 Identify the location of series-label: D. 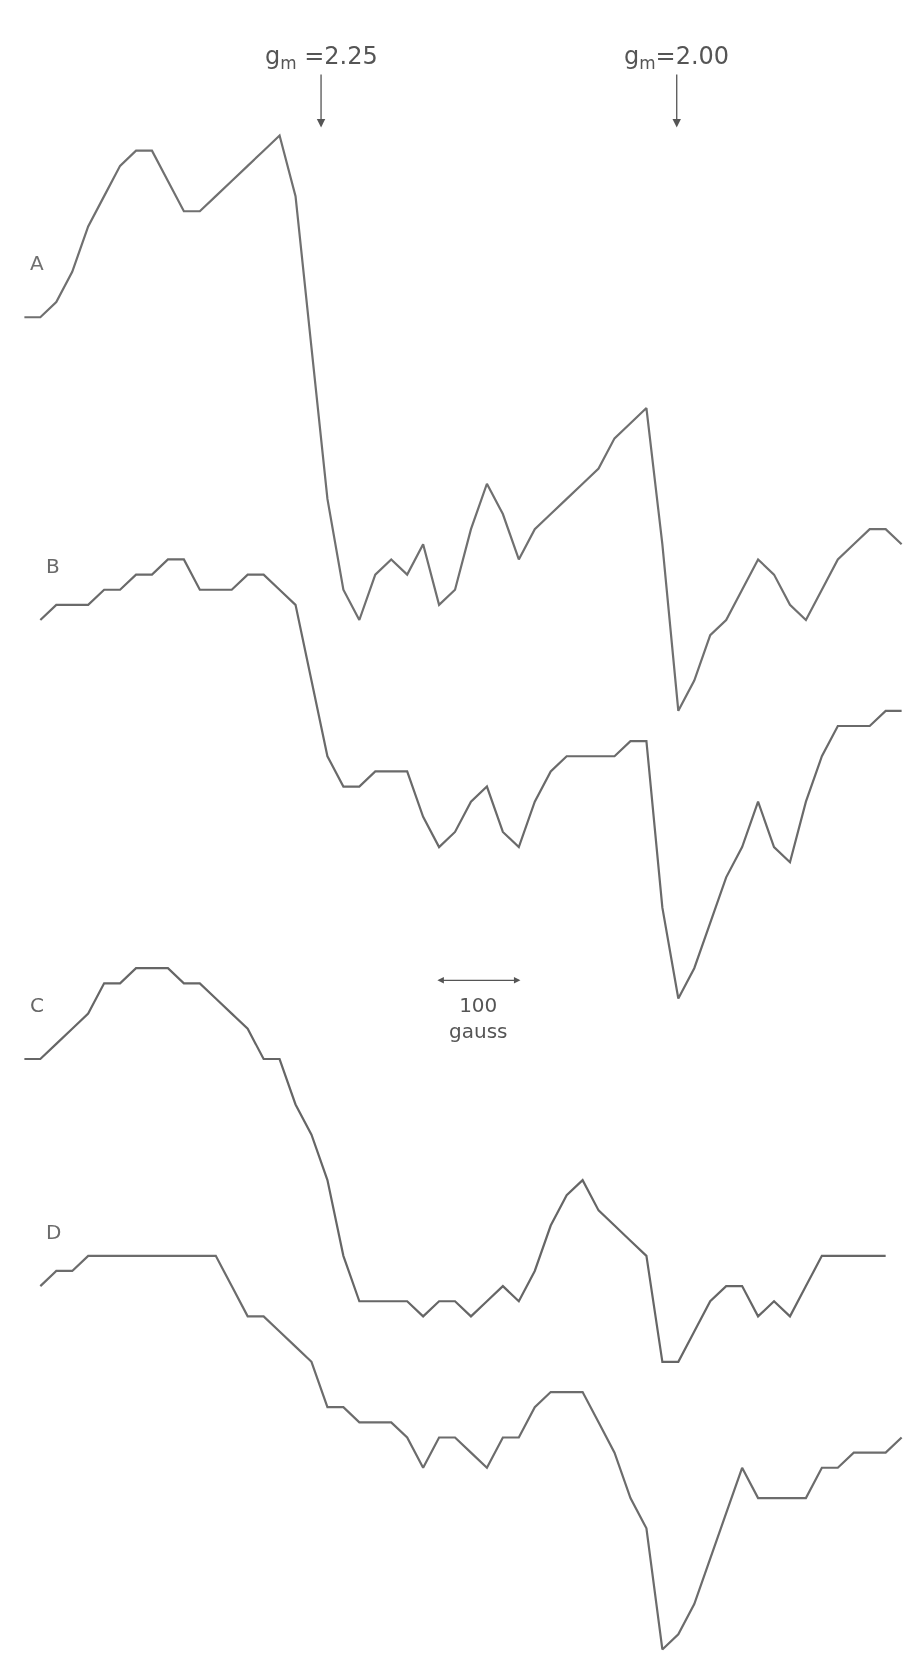
(54, 1232).